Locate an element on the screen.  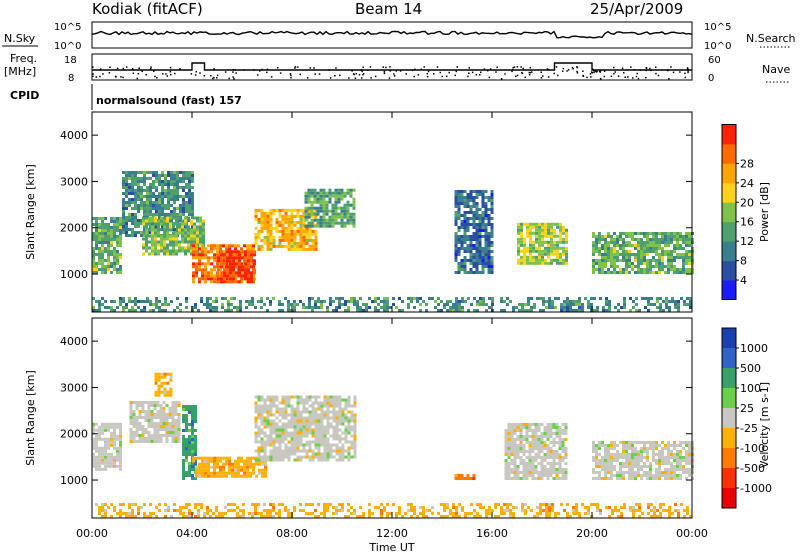
colorbar-segment is located at coordinates (729, 251).